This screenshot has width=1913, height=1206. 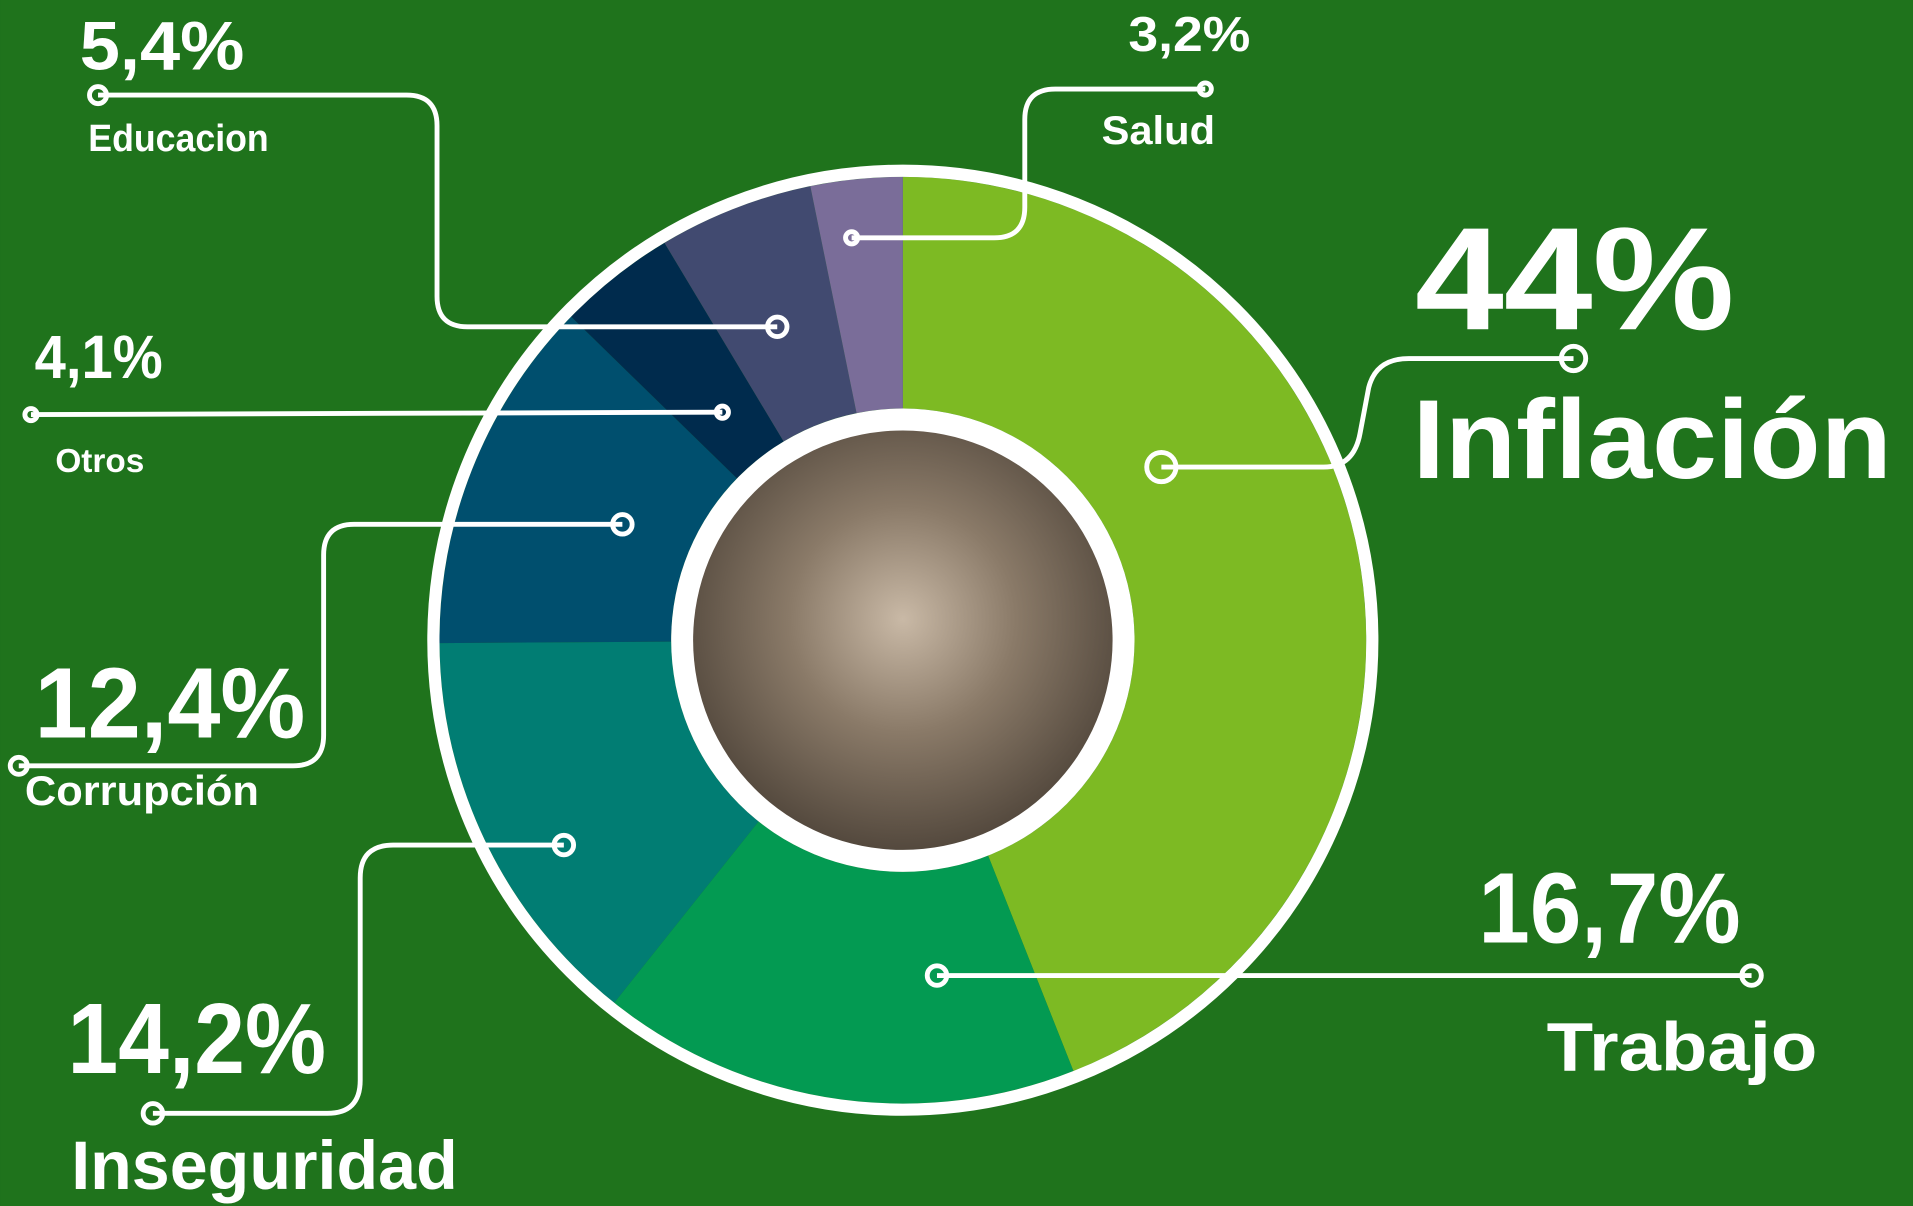 What do you see at coordinates (1609, 909) in the screenshot?
I see `value-label: 16,7%` at bounding box center [1609, 909].